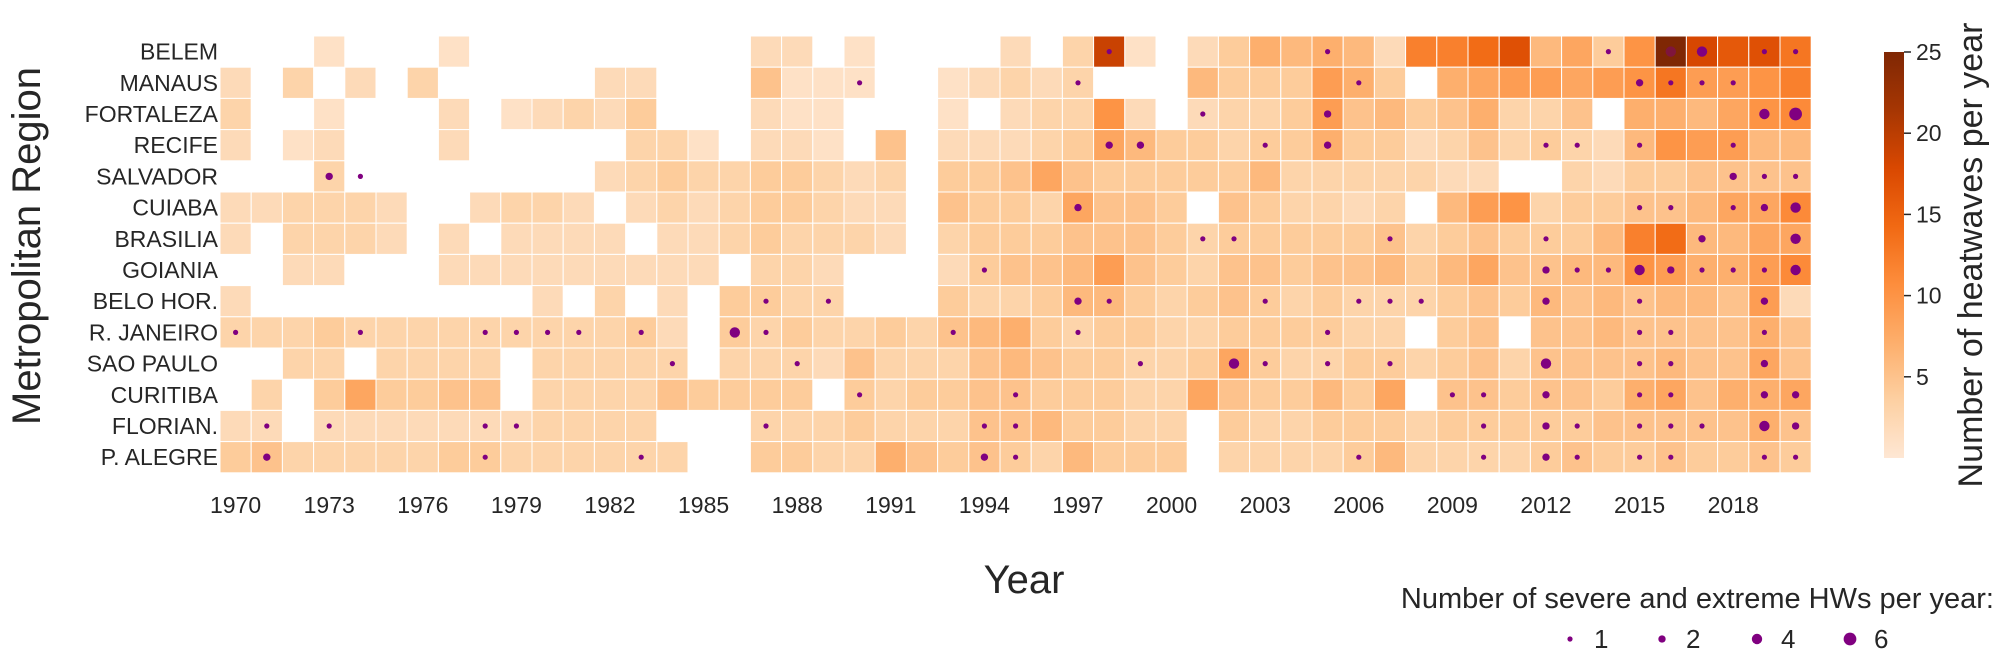 This screenshot has width=2000, height=655. What do you see at coordinates (1693, 639) in the screenshot?
I see `size-legend-label: 2` at bounding box center [1693, 639].